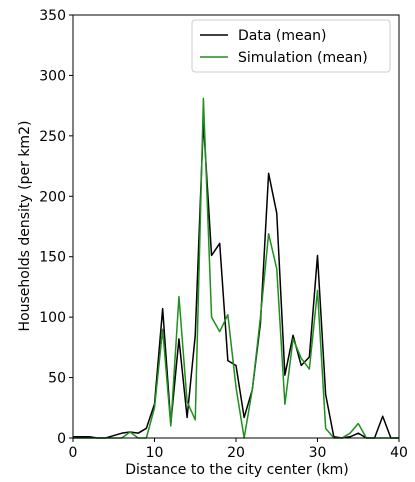 The height and width of the screenshot is (482, 415). Describe the element at coordinates (236, 453) in the screenshot. I see `x-tick-label: 20` at that location.